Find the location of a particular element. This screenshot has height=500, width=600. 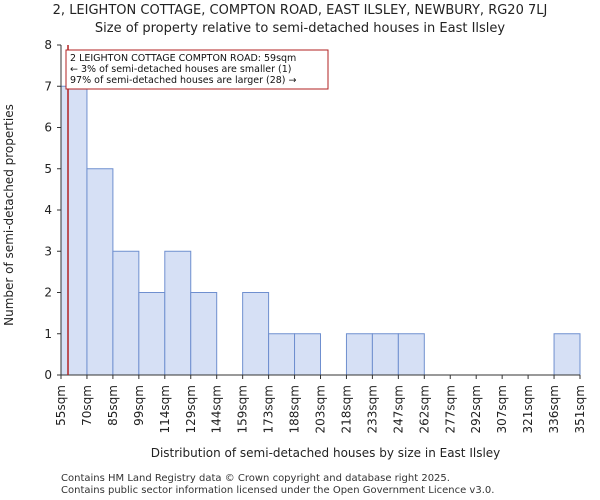

y-tick-label: 2 is located at coordinates (48, 293).